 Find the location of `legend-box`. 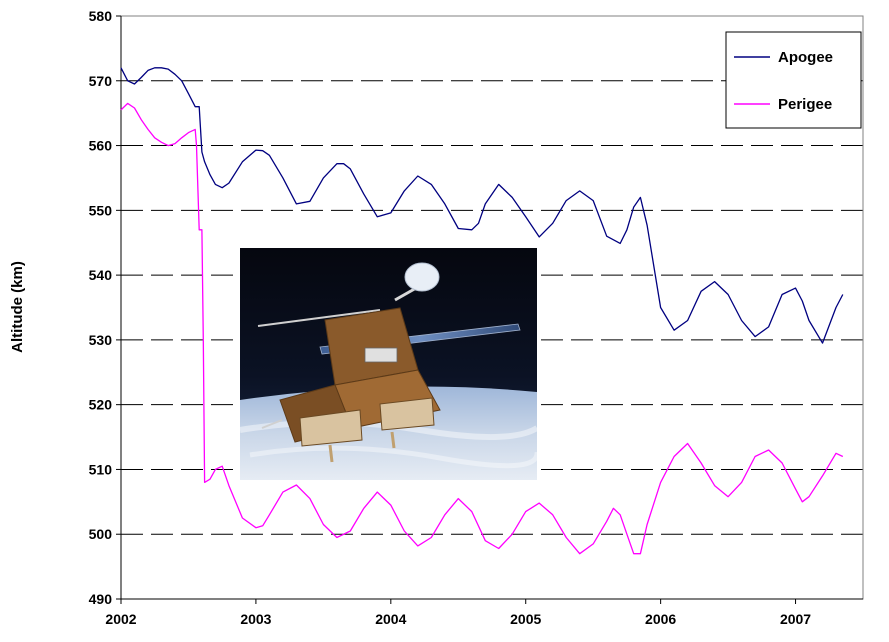

legend-box is located at coordinates (793, 80).